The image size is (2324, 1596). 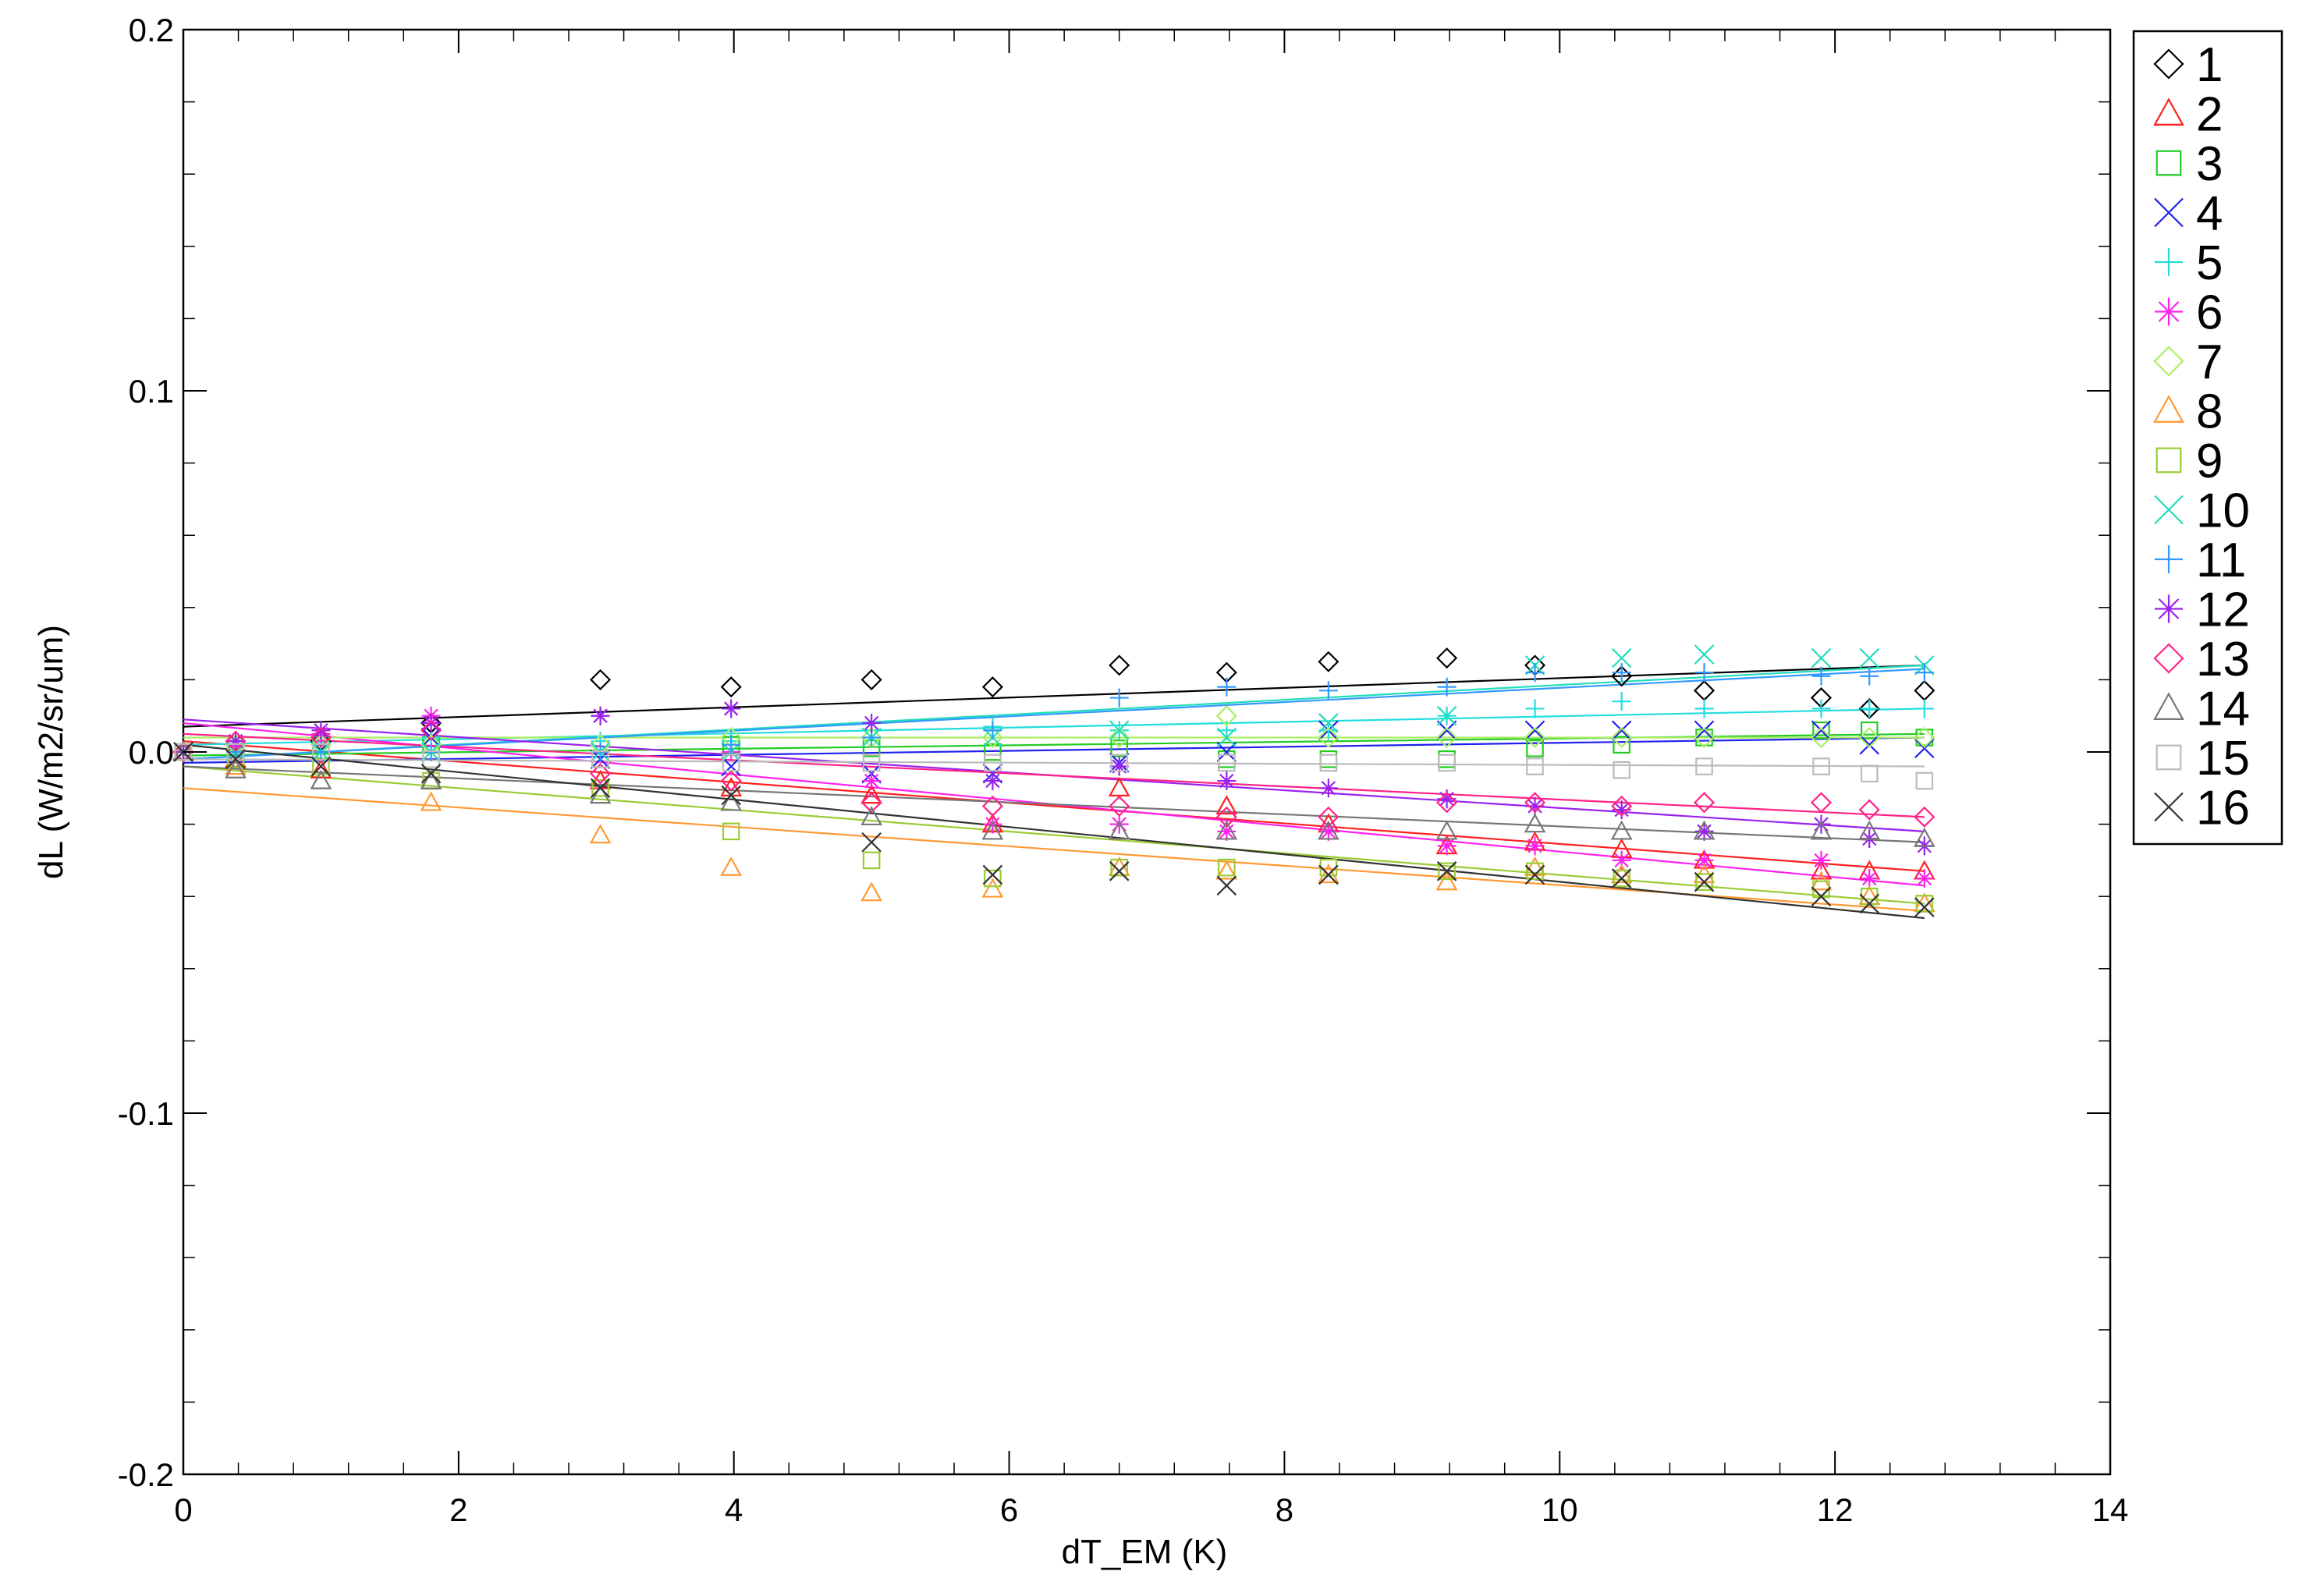 What do you see at coordinates (2223, 808) in the screenshot?
I see `legend-label-16: 16` at bounding box center [2223, 808].